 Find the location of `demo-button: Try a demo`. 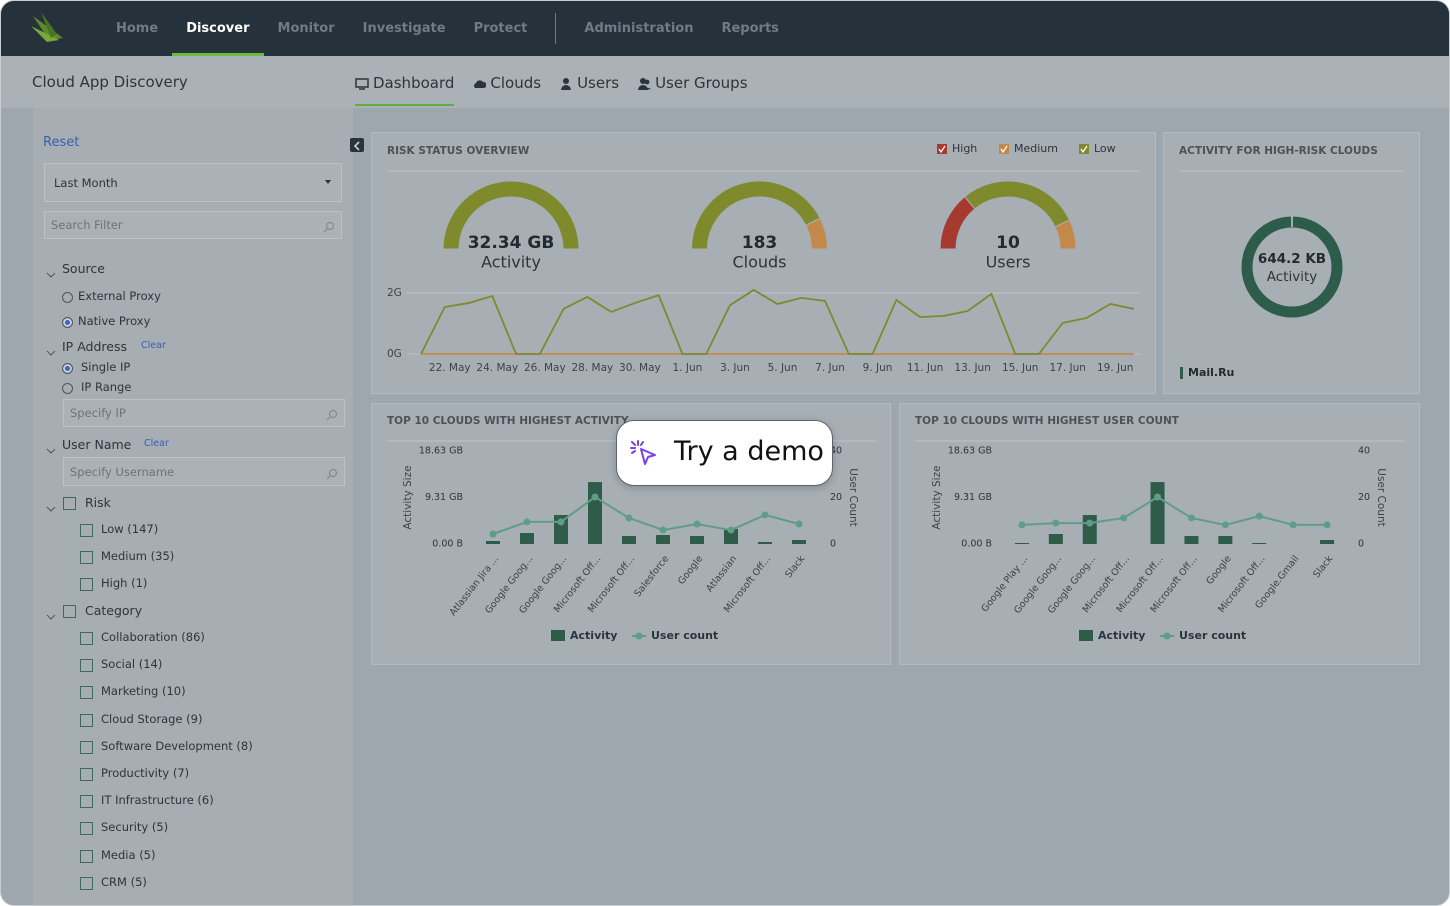

demo-button: Try a demo is located at coordinates (724, 453).